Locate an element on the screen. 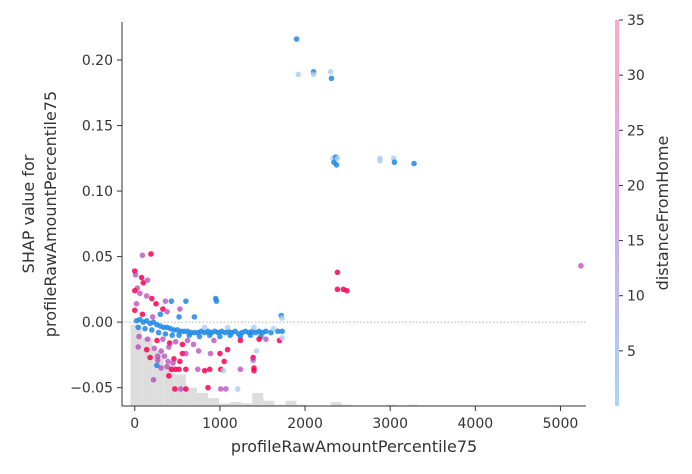 Image resolution: width=692 pixels, height=474 pixels. colorbar-tick-label: 10 is located at coordinates (636, 297).